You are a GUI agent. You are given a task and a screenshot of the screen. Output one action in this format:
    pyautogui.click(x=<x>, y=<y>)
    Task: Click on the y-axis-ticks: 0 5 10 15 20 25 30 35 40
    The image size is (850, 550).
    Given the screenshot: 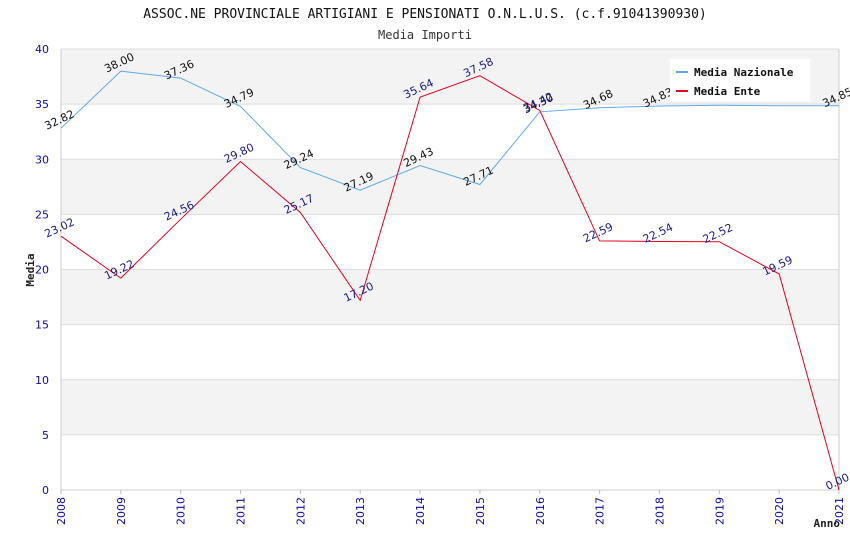 What is the action you would take?
    pyautogui.click(x=42, y=270)
    